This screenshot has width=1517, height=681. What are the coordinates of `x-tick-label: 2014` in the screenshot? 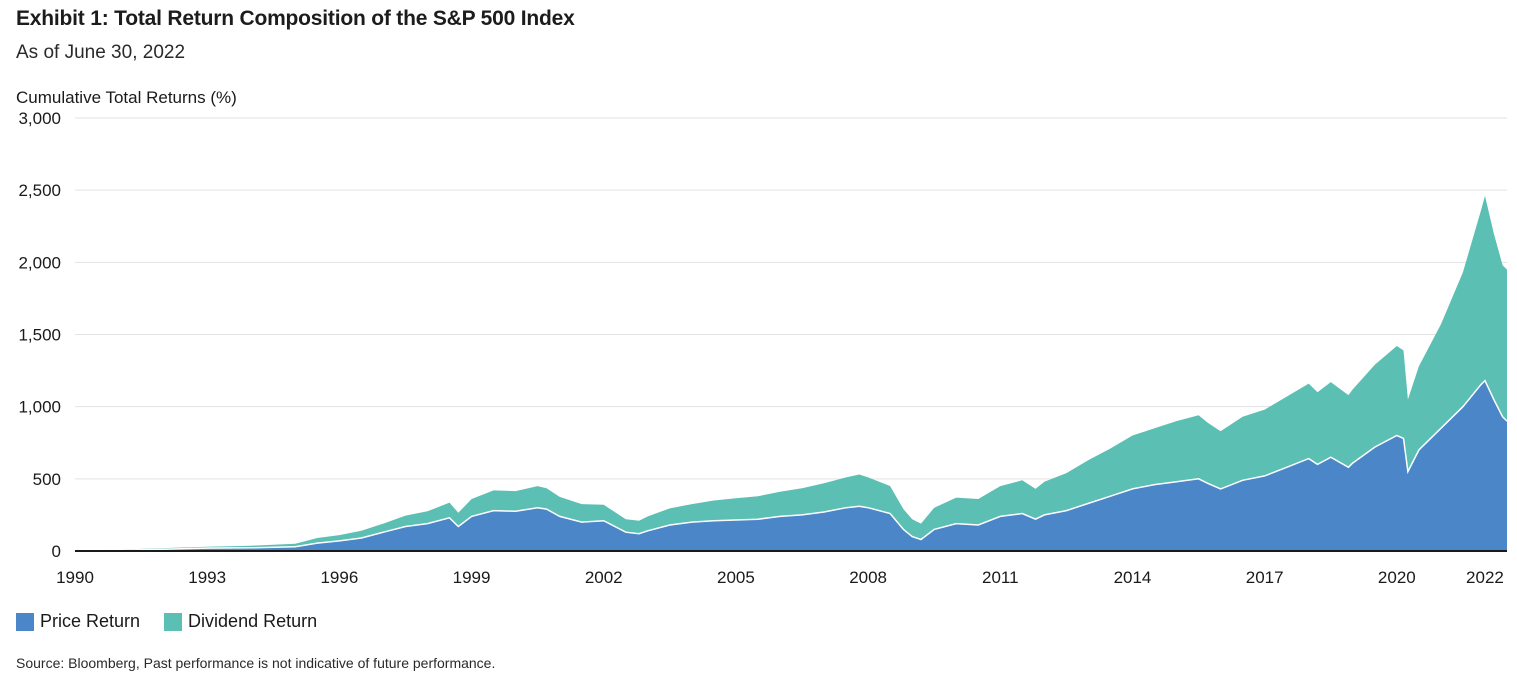 It's located at (1133, 577).